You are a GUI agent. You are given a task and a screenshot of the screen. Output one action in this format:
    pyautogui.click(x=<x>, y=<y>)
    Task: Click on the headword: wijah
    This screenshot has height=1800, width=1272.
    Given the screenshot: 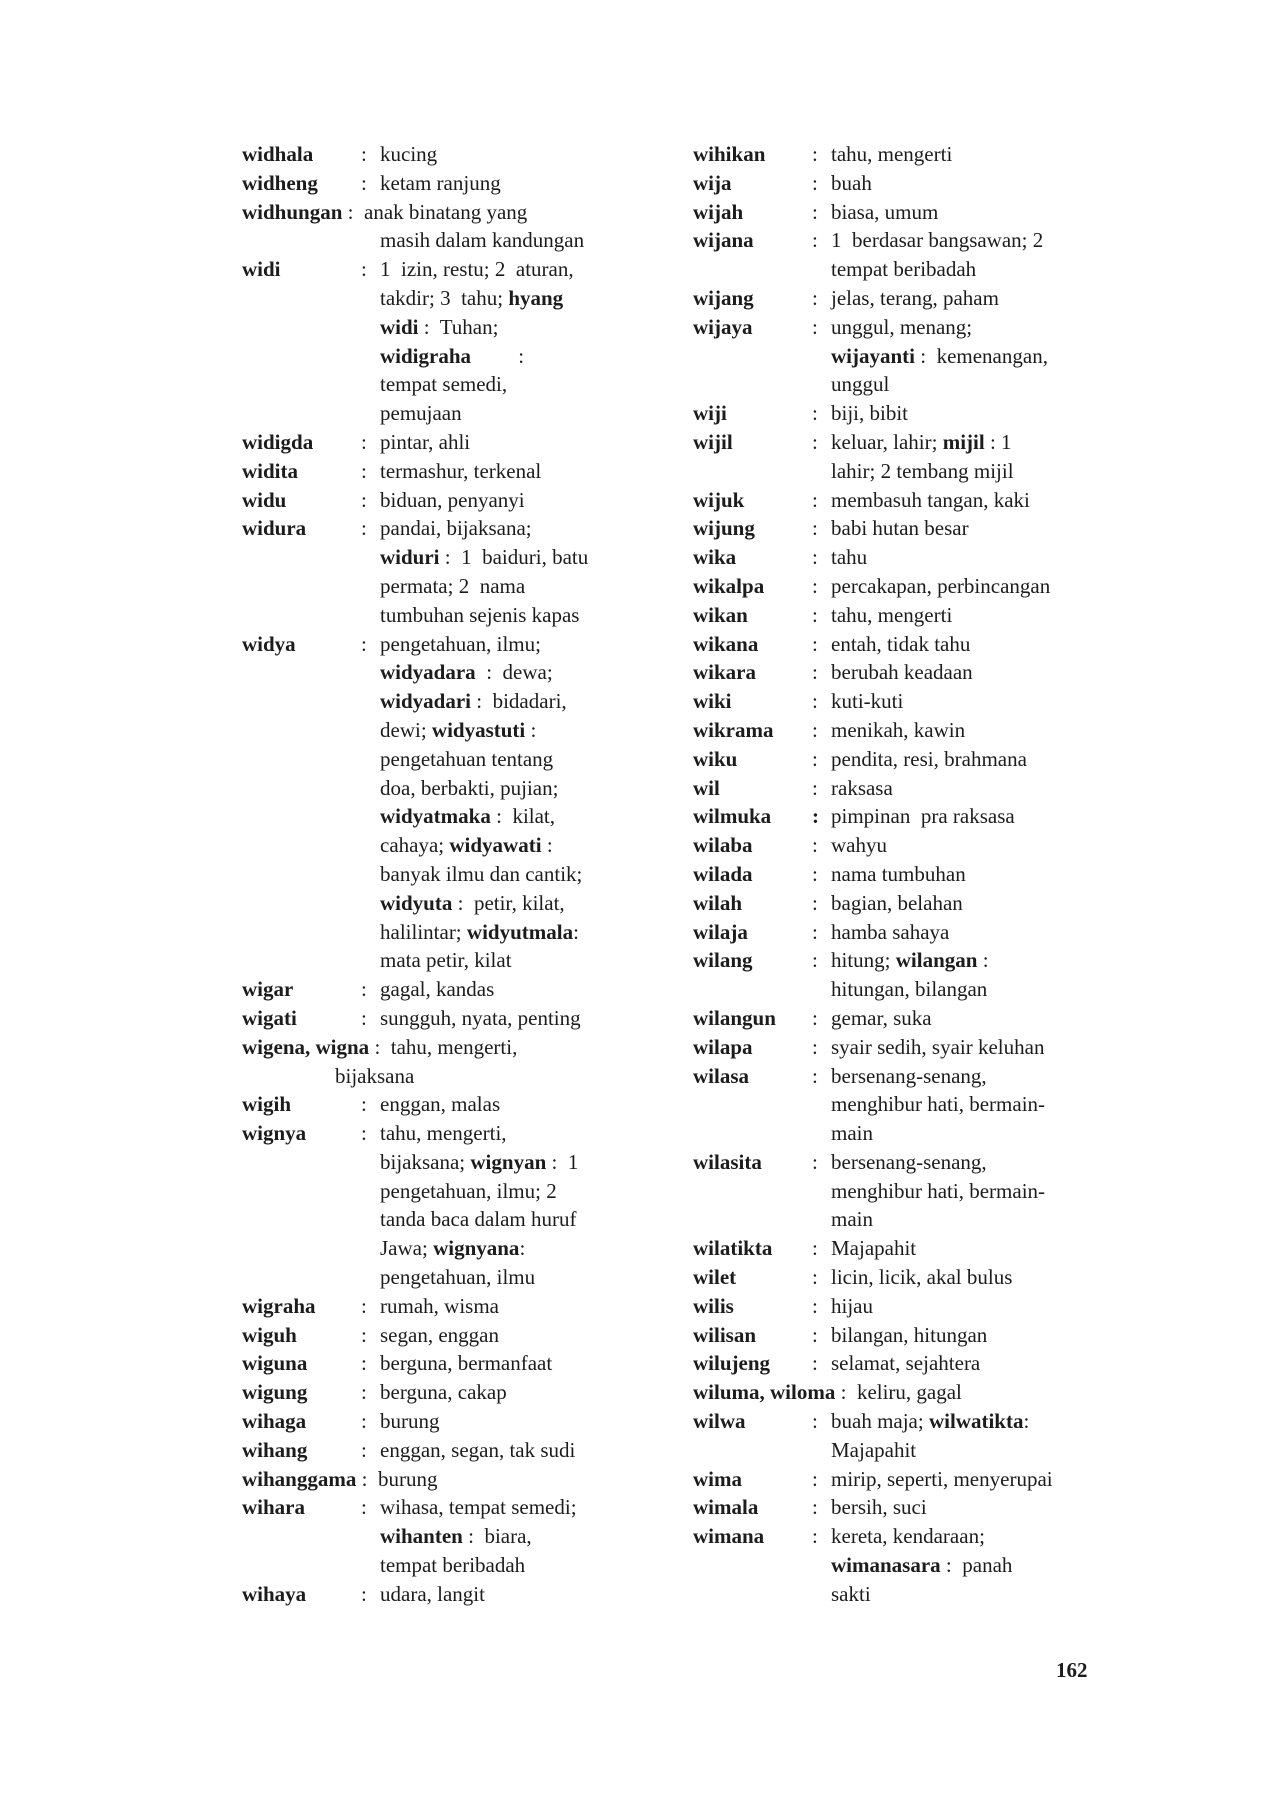 What is the action you would take?
    pyautogui.click(x=718, y=211)
    